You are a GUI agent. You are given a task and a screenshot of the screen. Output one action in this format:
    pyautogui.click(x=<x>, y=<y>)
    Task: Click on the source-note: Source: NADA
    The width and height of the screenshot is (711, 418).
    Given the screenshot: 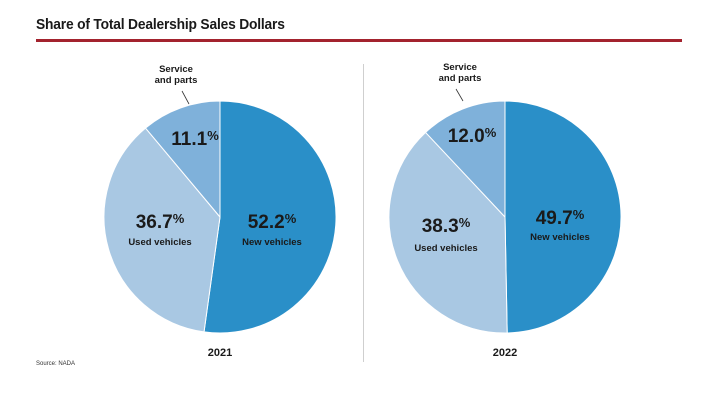 What is the action you would take?
    pyautogui.click(x=56, y=364)
    